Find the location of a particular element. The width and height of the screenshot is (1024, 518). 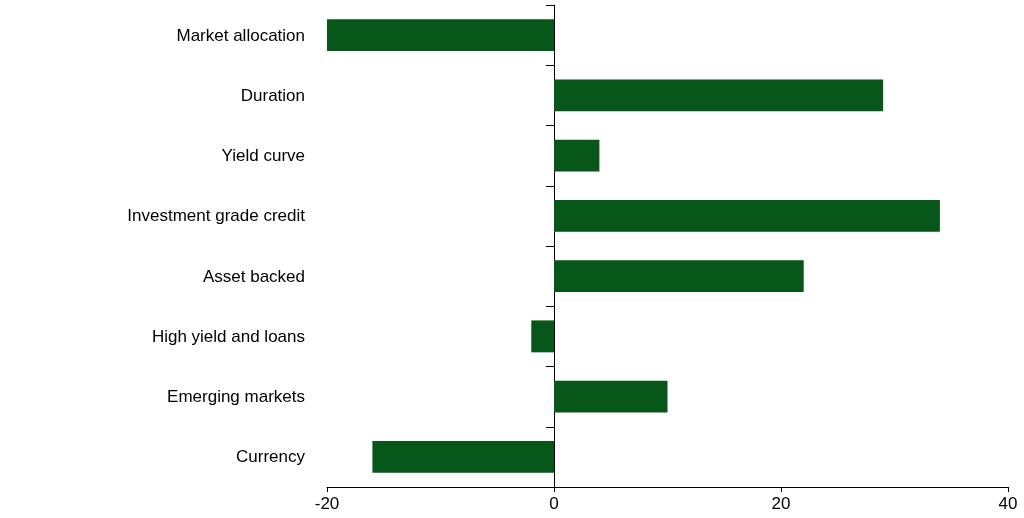

y-tick-label: Duration is located at coordinates (272, 95).